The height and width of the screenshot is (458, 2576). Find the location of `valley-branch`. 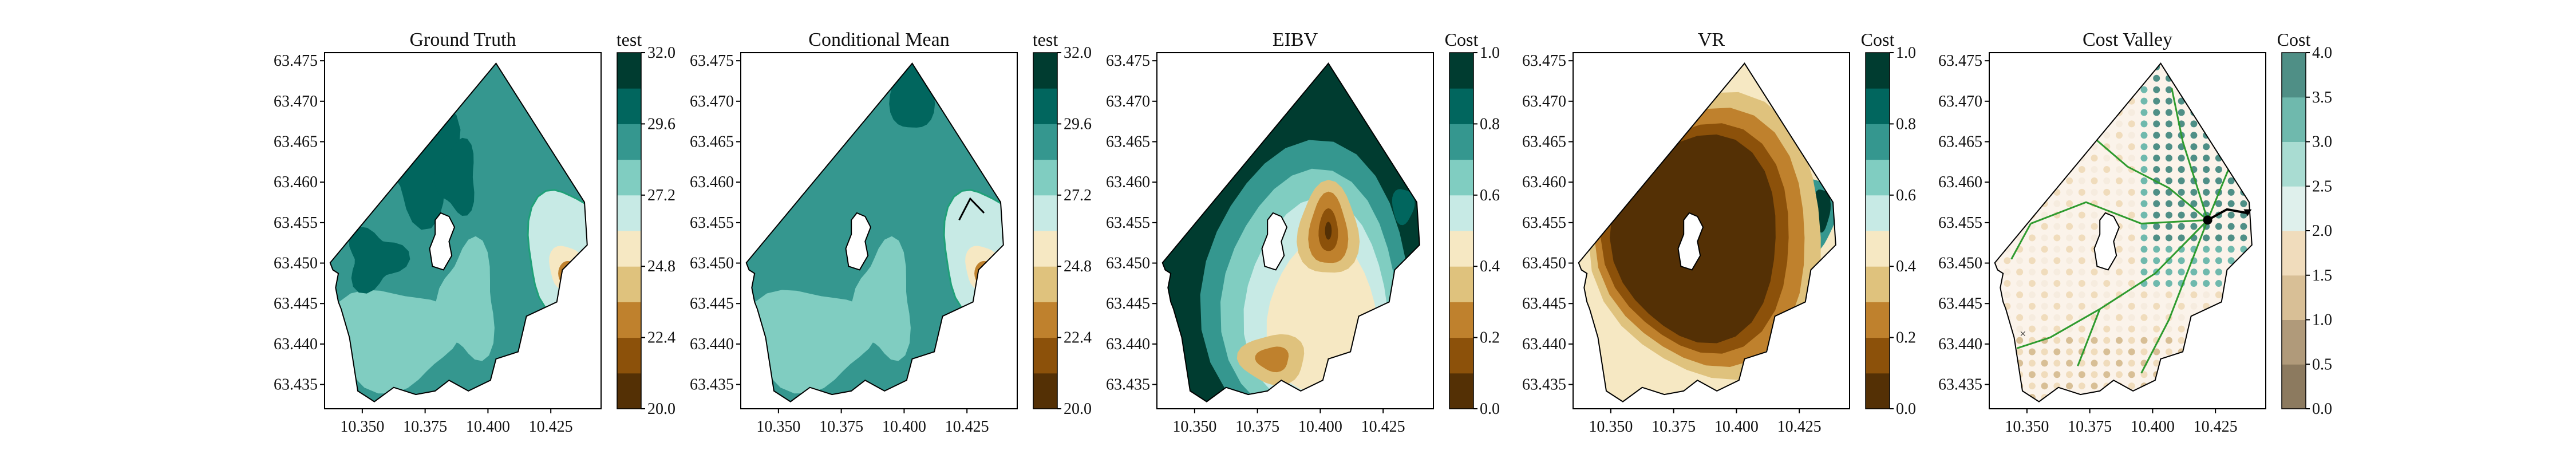

valley-branch is located at coordinates (2021, 242).